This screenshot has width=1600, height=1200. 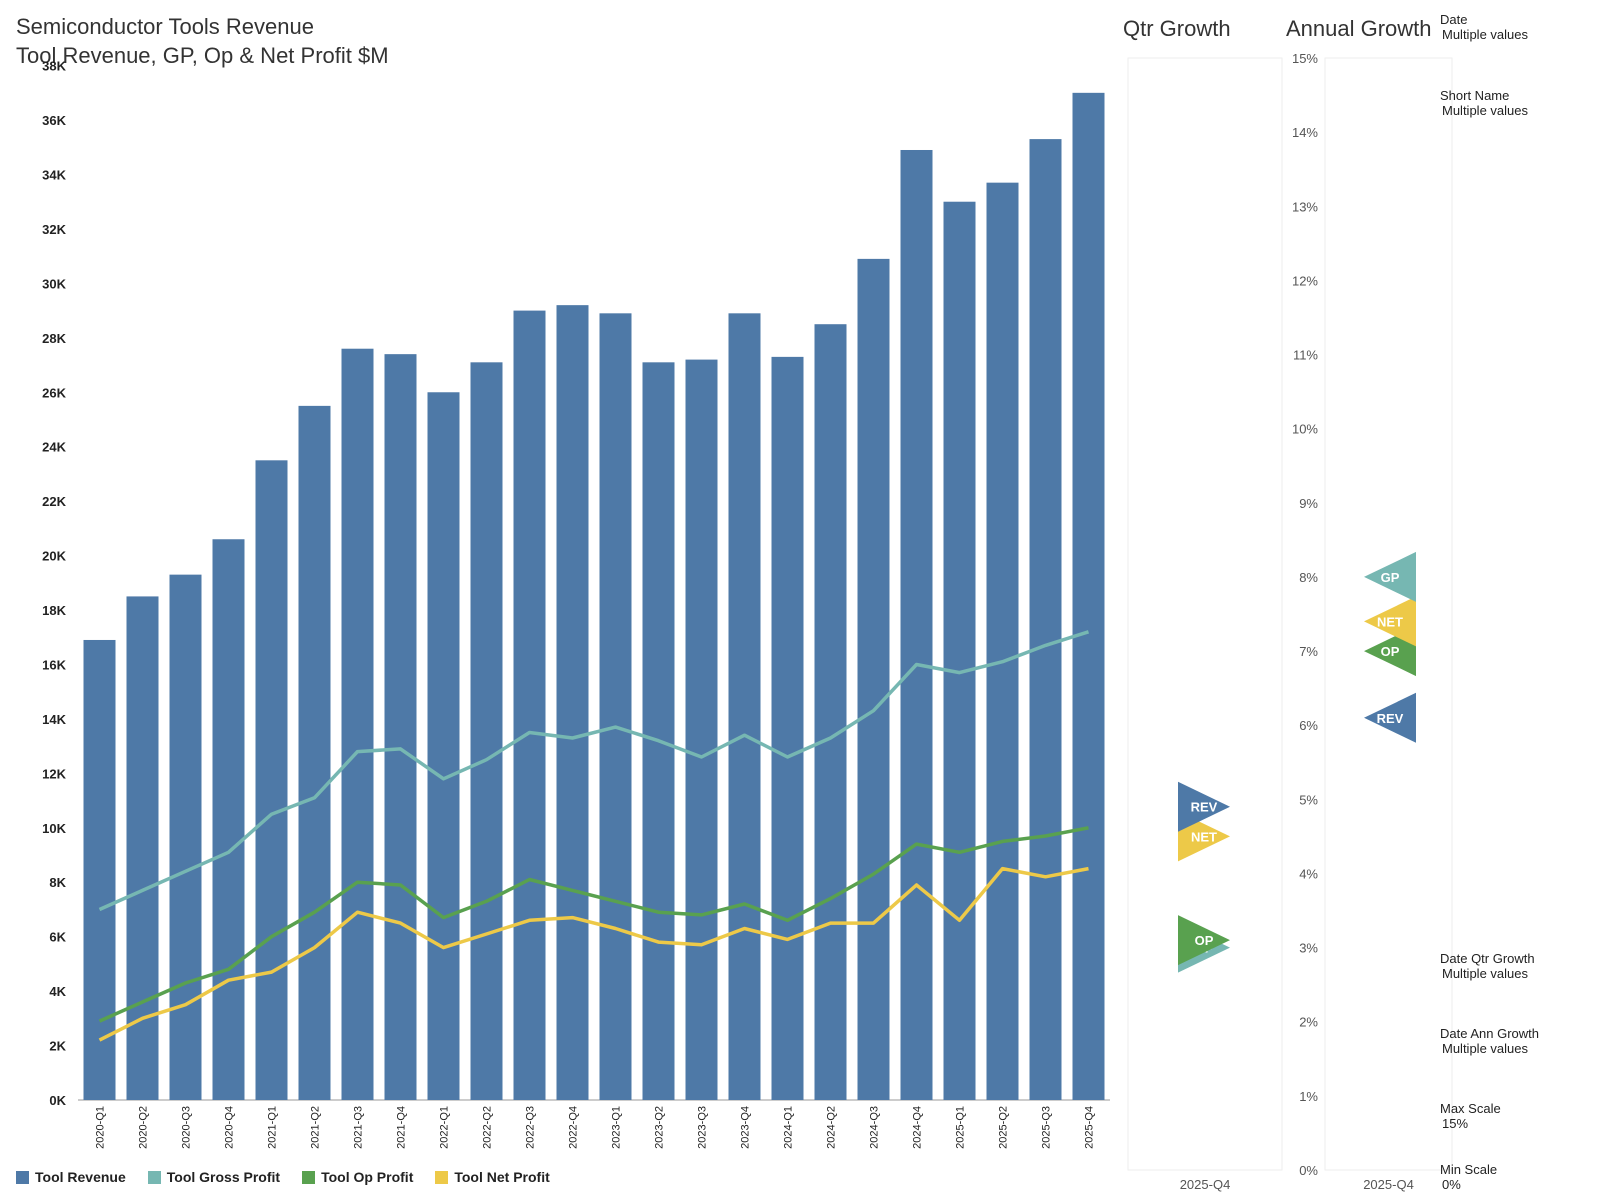 What do you see at coordinates (660, 1127) in the screenshot?
I see `x-tick-label: 2023-Q2` at bounding box center [660, 1127].